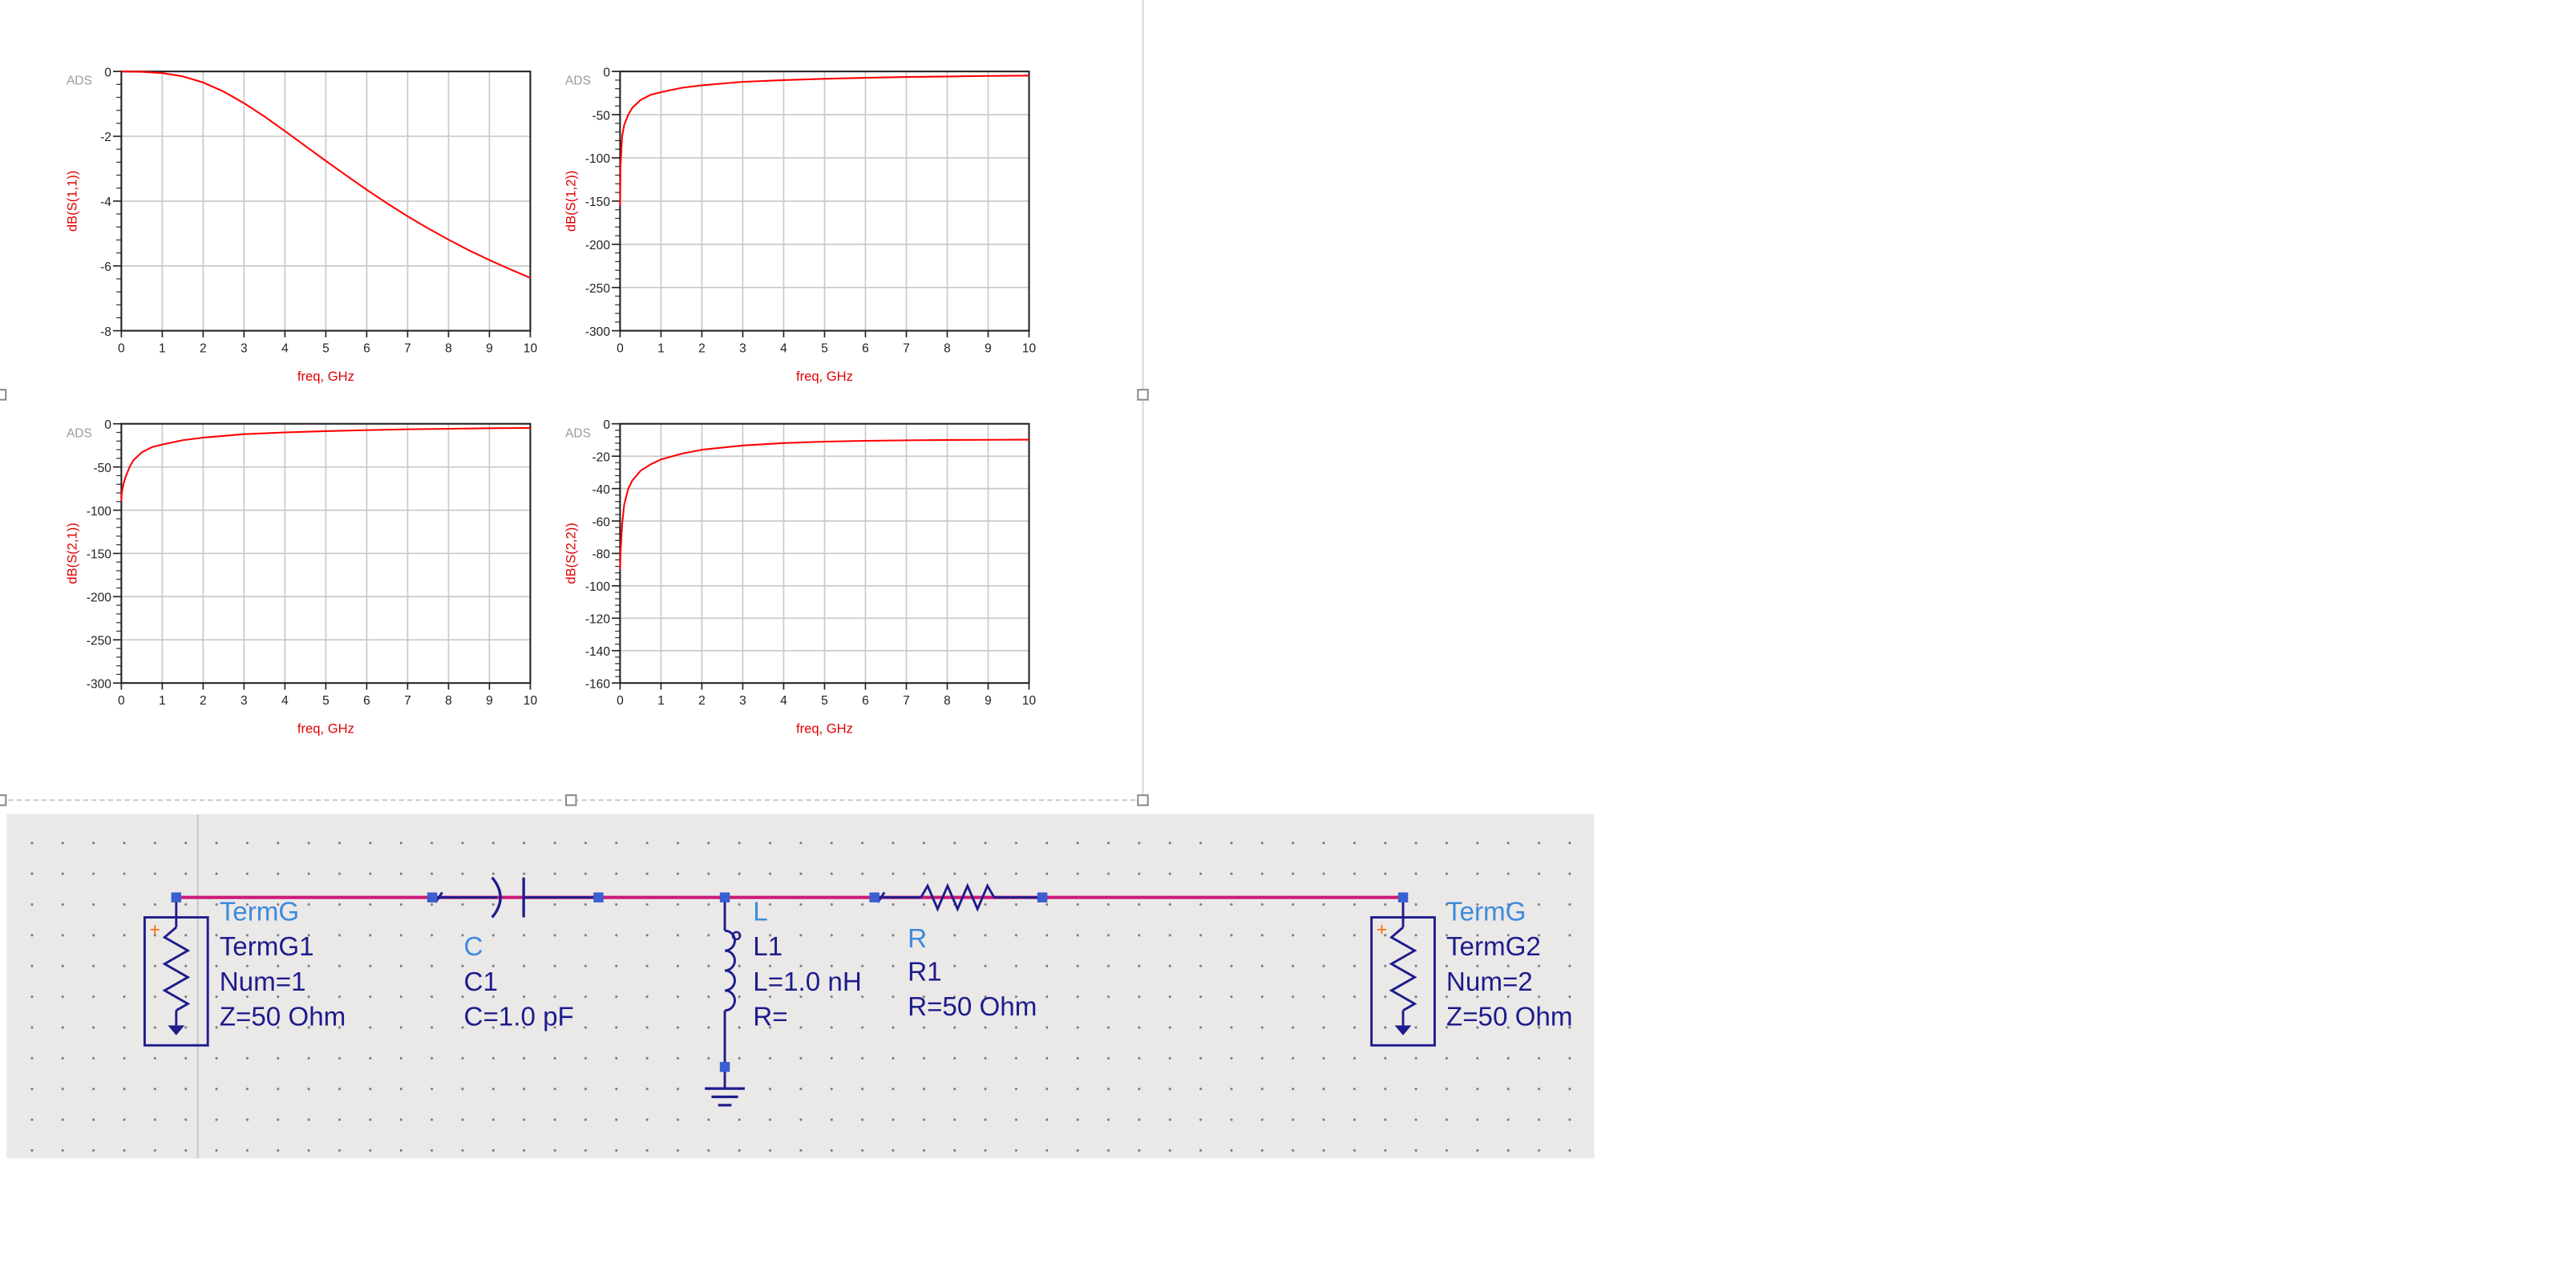 The image size is (2576, 1288). What do you see at coordinates (259, 913) in the screenshot?
I see `termg1-type-label: TermG` at bounding box center [259, 913].